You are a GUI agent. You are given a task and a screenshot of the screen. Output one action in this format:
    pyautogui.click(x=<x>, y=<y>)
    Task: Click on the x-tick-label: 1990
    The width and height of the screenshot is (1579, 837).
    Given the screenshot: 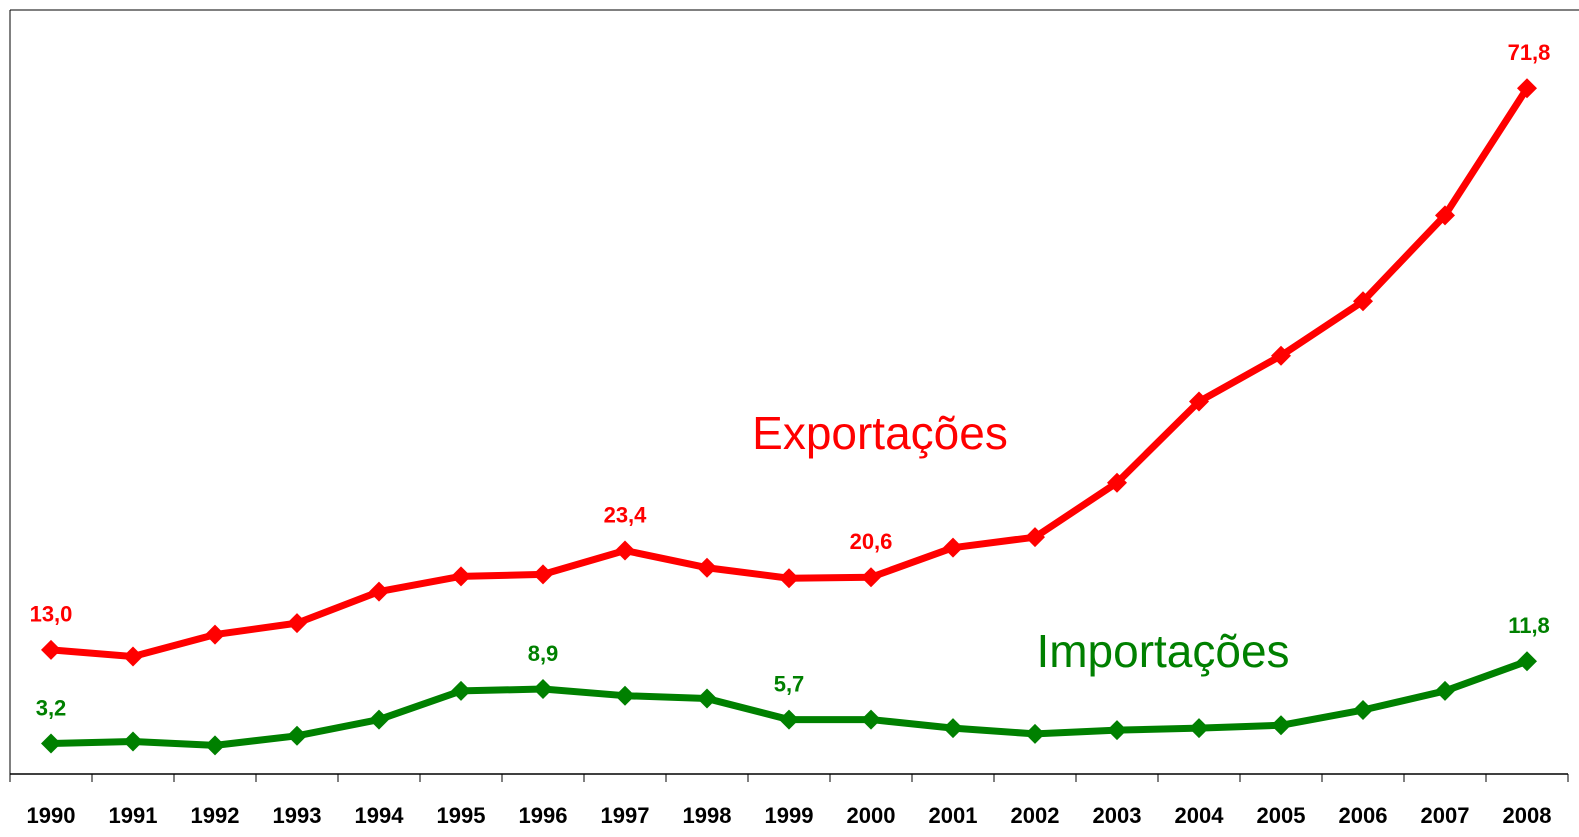 What is the action you would take?
    pyautogui.click(x=51, y=815)
    